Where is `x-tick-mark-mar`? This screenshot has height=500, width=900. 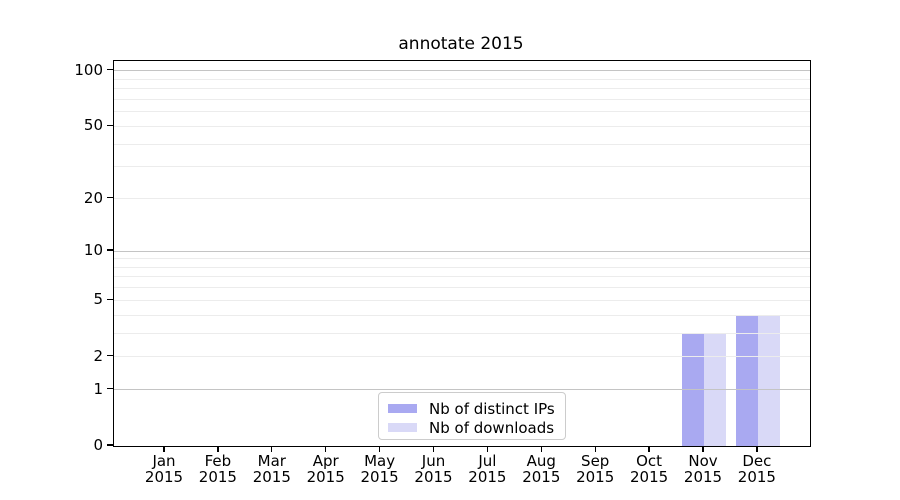 x-tick-mark-mar is located at coordinates (272, 449).